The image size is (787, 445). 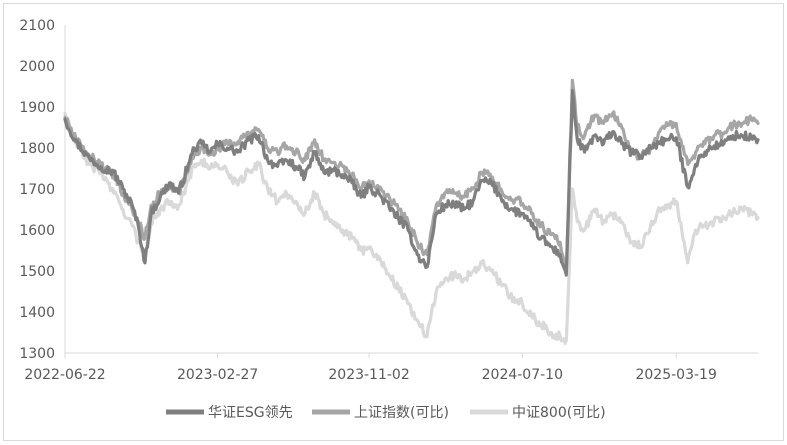 I want to click on y-tick-label: 2100, so click(x=37, y=26).